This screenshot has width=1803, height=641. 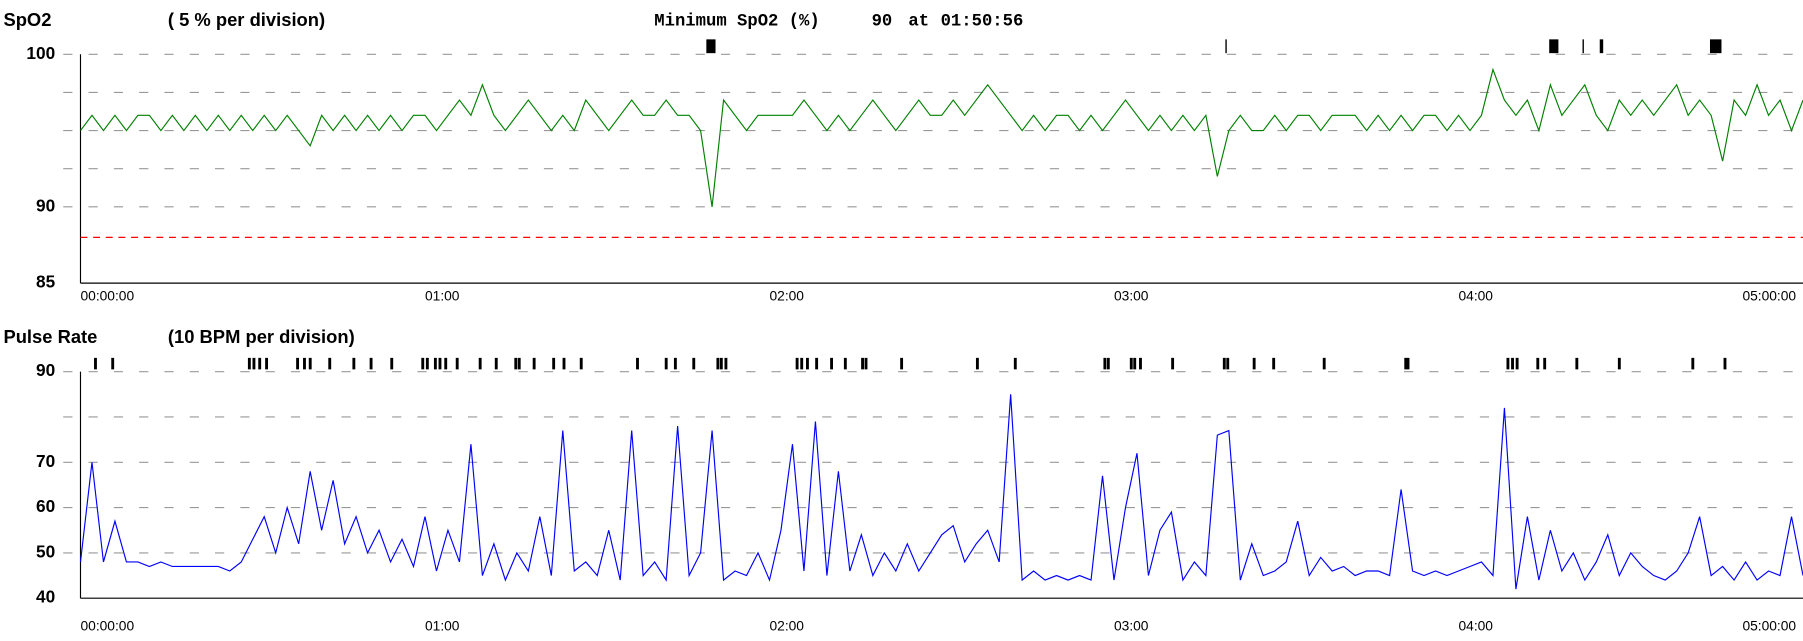 What do you see at coordinates (40, 53) in the screenshot?
I see `y-tick-label: 100` at bounding box center [40, 53].